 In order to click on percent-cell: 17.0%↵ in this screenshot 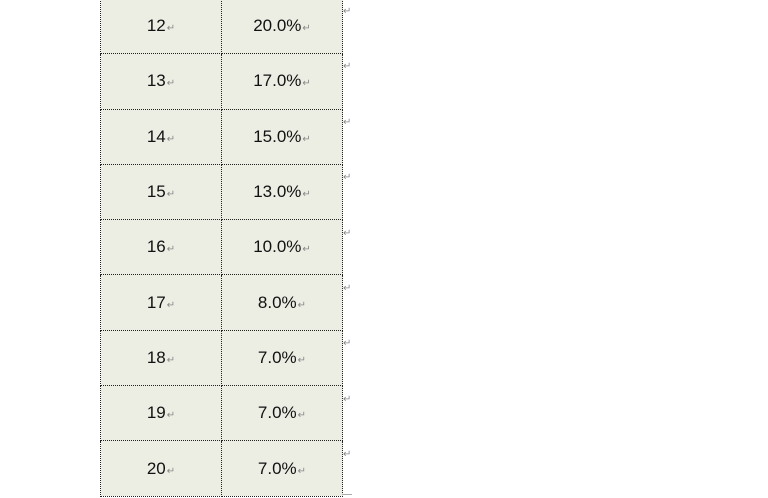, I will do `click(282, 81)`.